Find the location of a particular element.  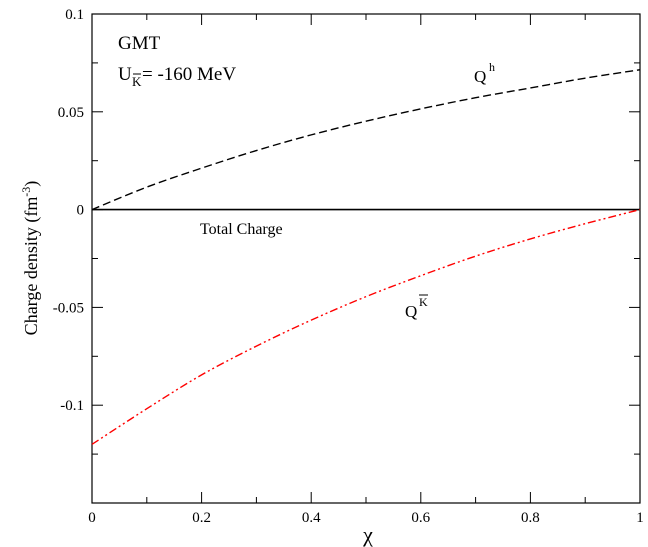

potential-label-sub: K is located at coordinates (137, 81).